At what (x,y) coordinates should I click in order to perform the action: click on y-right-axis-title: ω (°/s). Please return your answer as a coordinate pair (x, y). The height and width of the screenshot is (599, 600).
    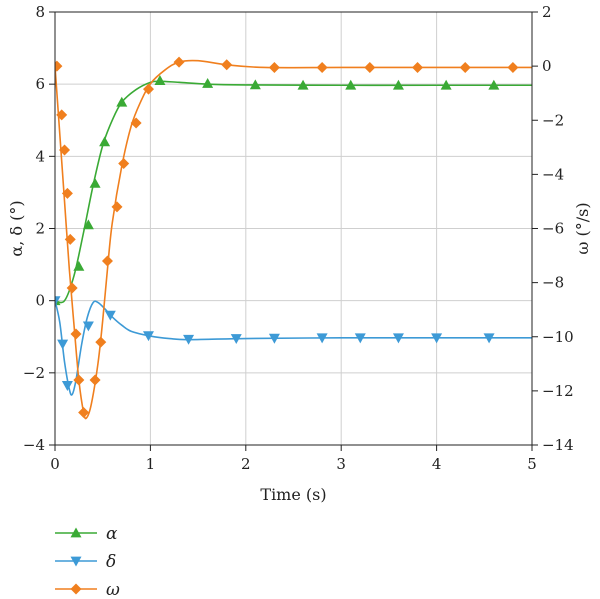
    Looking at the image, I should click on (582, 228).